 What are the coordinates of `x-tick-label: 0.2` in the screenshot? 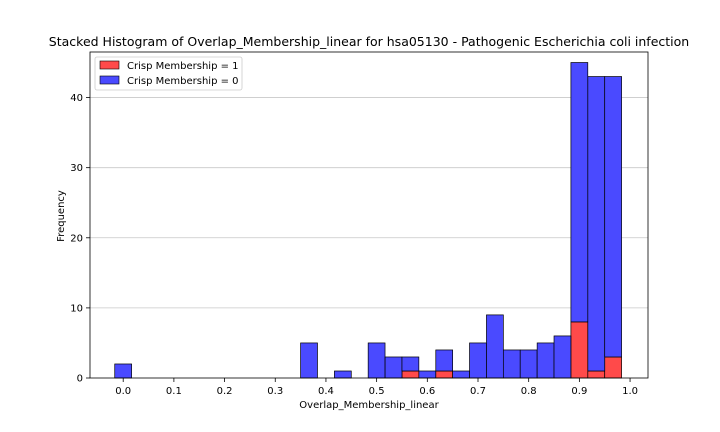 It's located at (225, 391).